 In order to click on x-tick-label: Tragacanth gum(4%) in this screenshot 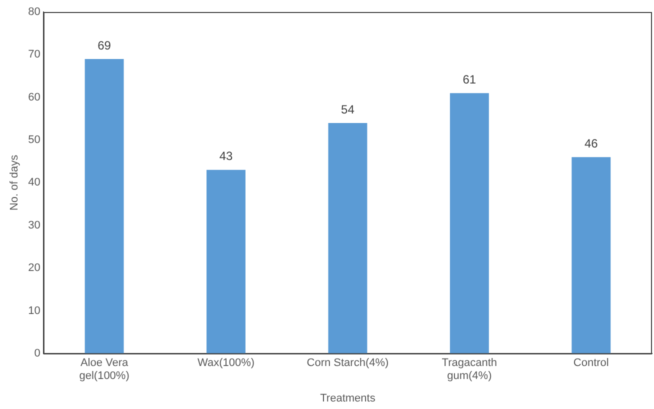, I will do `click(470, 369)`.